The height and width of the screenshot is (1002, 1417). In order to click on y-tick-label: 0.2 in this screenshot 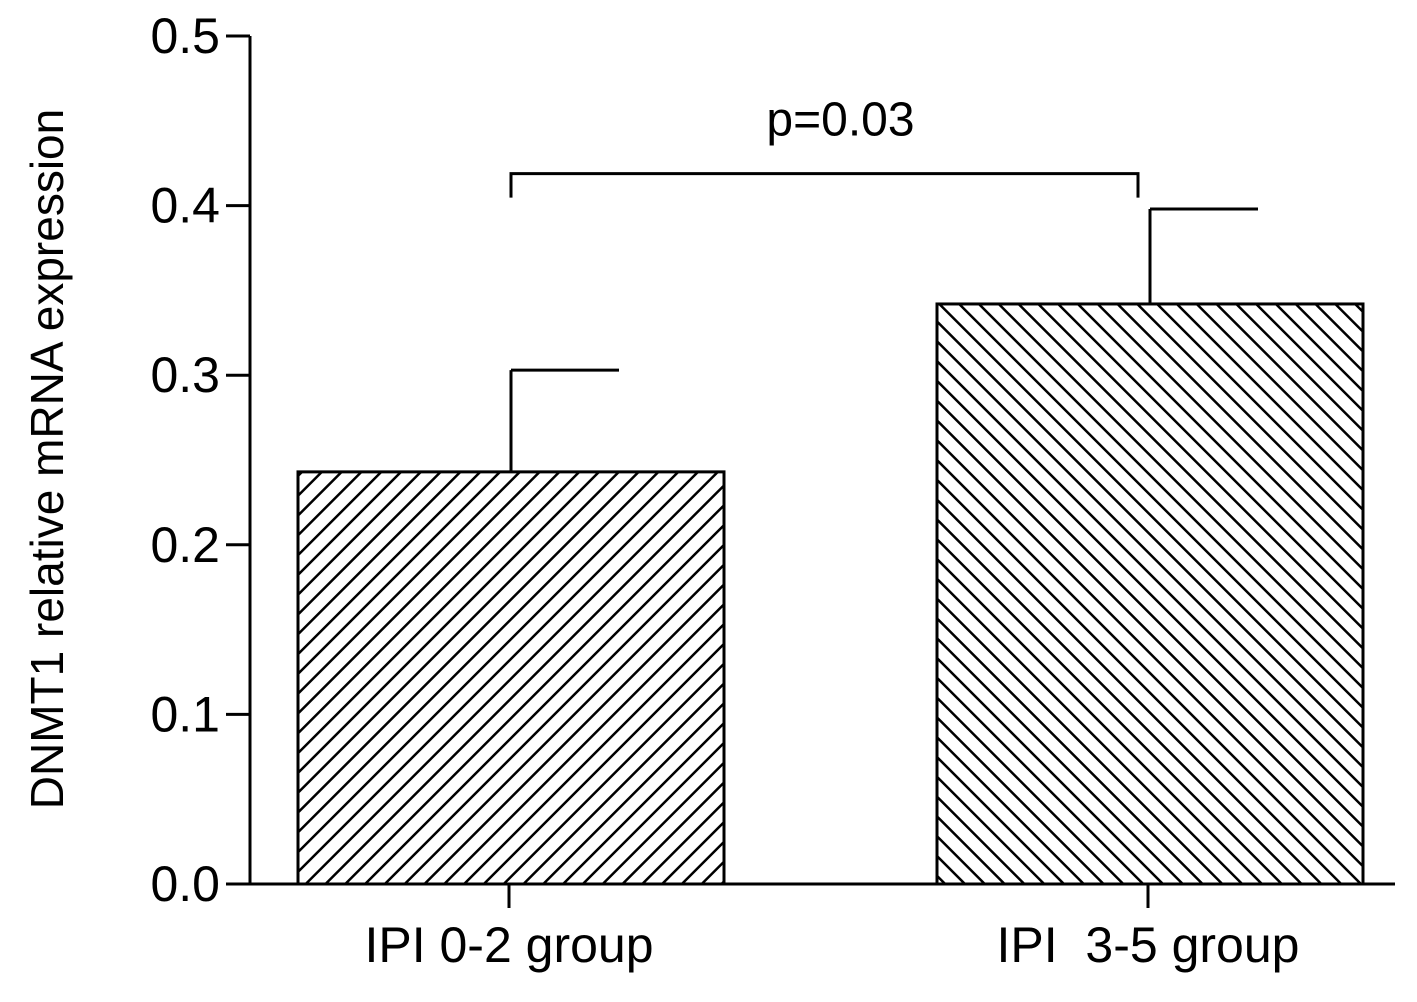, I will do `click(185, 545)`.